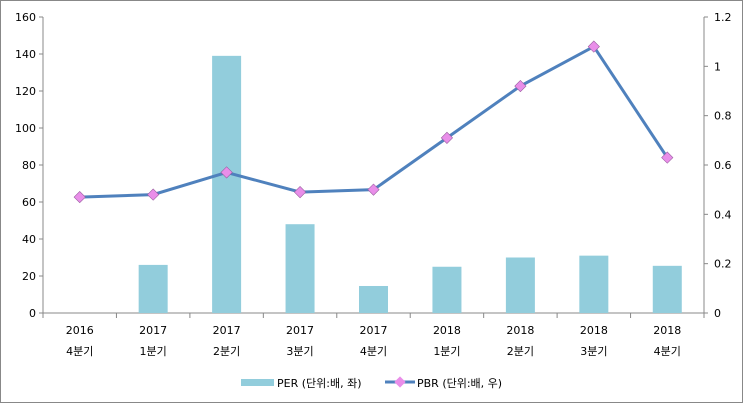 This screenshot has width=743, height=403. Describe the element at coordinates (459, 383) in the screenshot. I see `legend-pbr-label: PBR (단위:배, 우)` at that location.